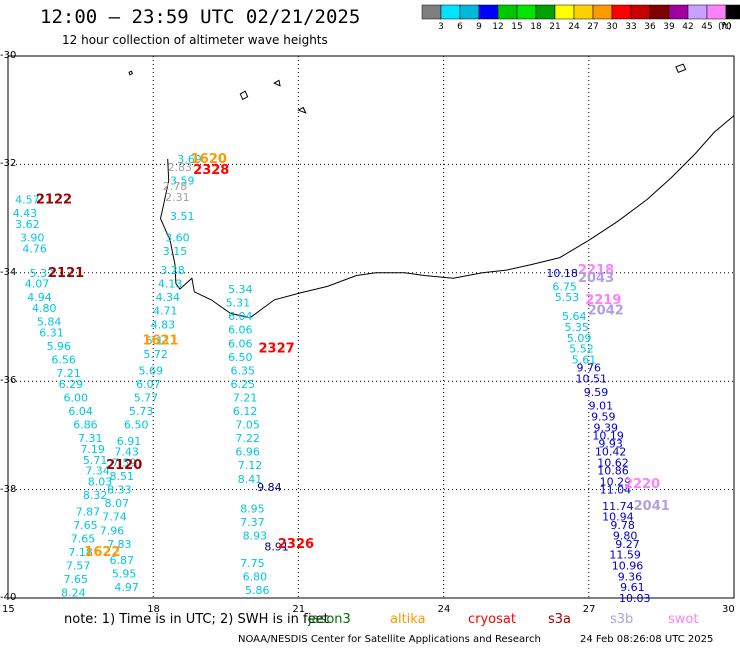  What do you see at coordinates (650, 27) in the screenshot?
I see `colorbar-label: 36` at bounding box center [650, 27].